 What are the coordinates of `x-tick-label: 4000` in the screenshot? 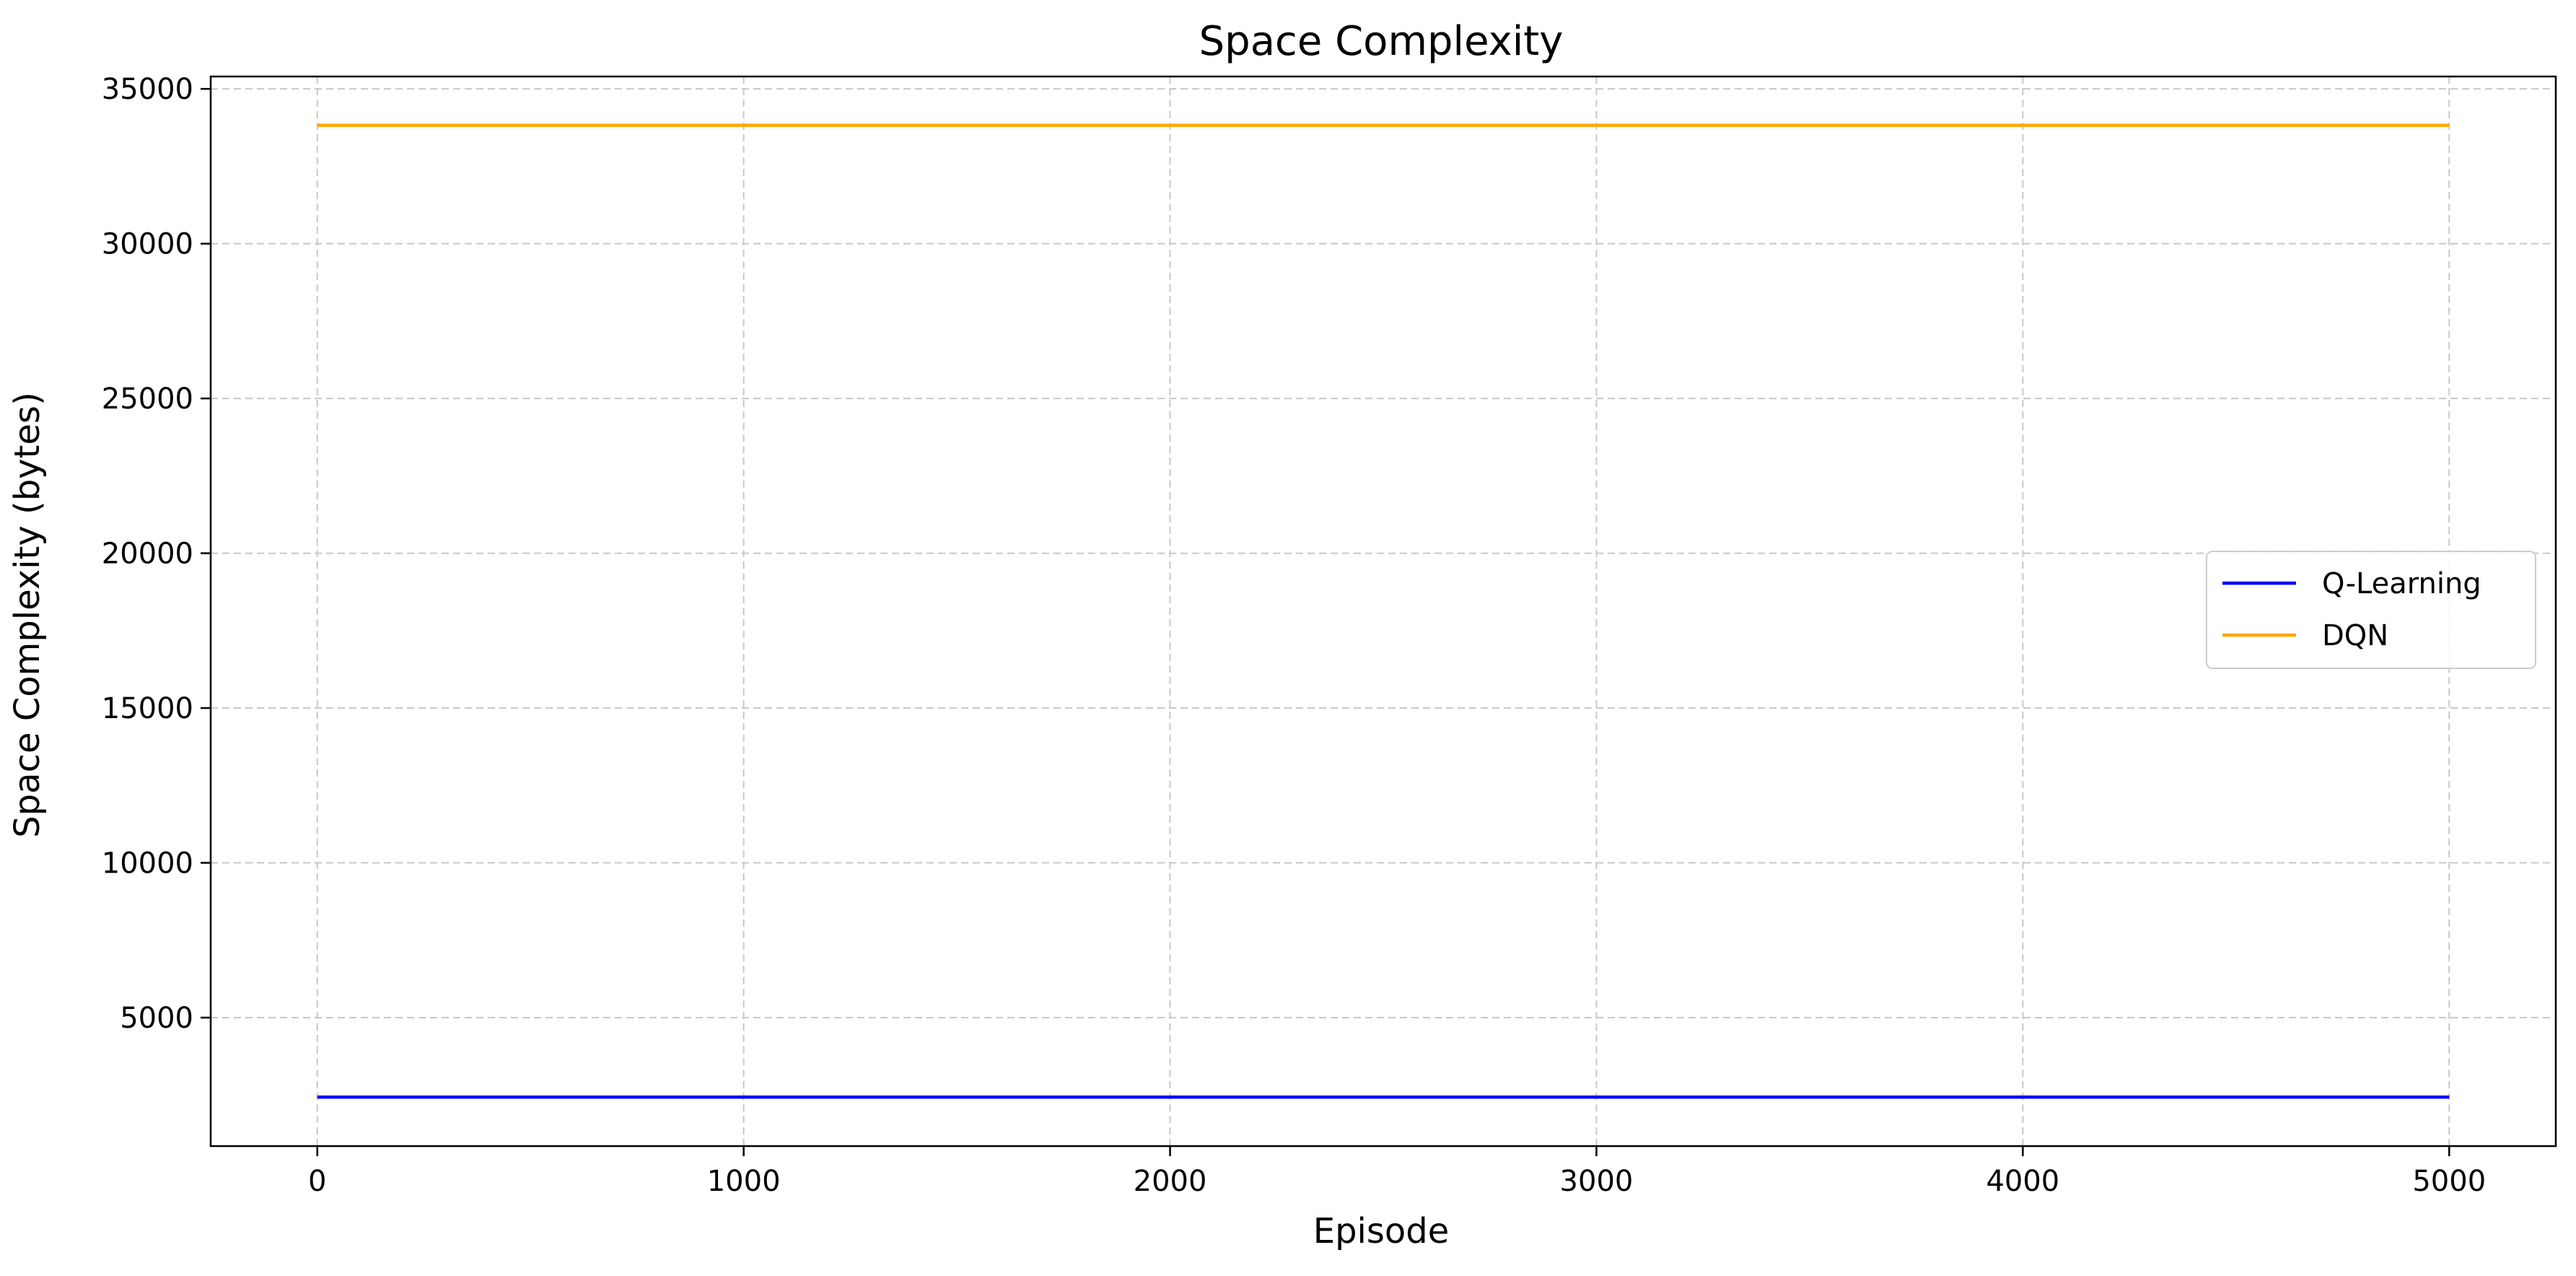 It's located at (2022, 1181).